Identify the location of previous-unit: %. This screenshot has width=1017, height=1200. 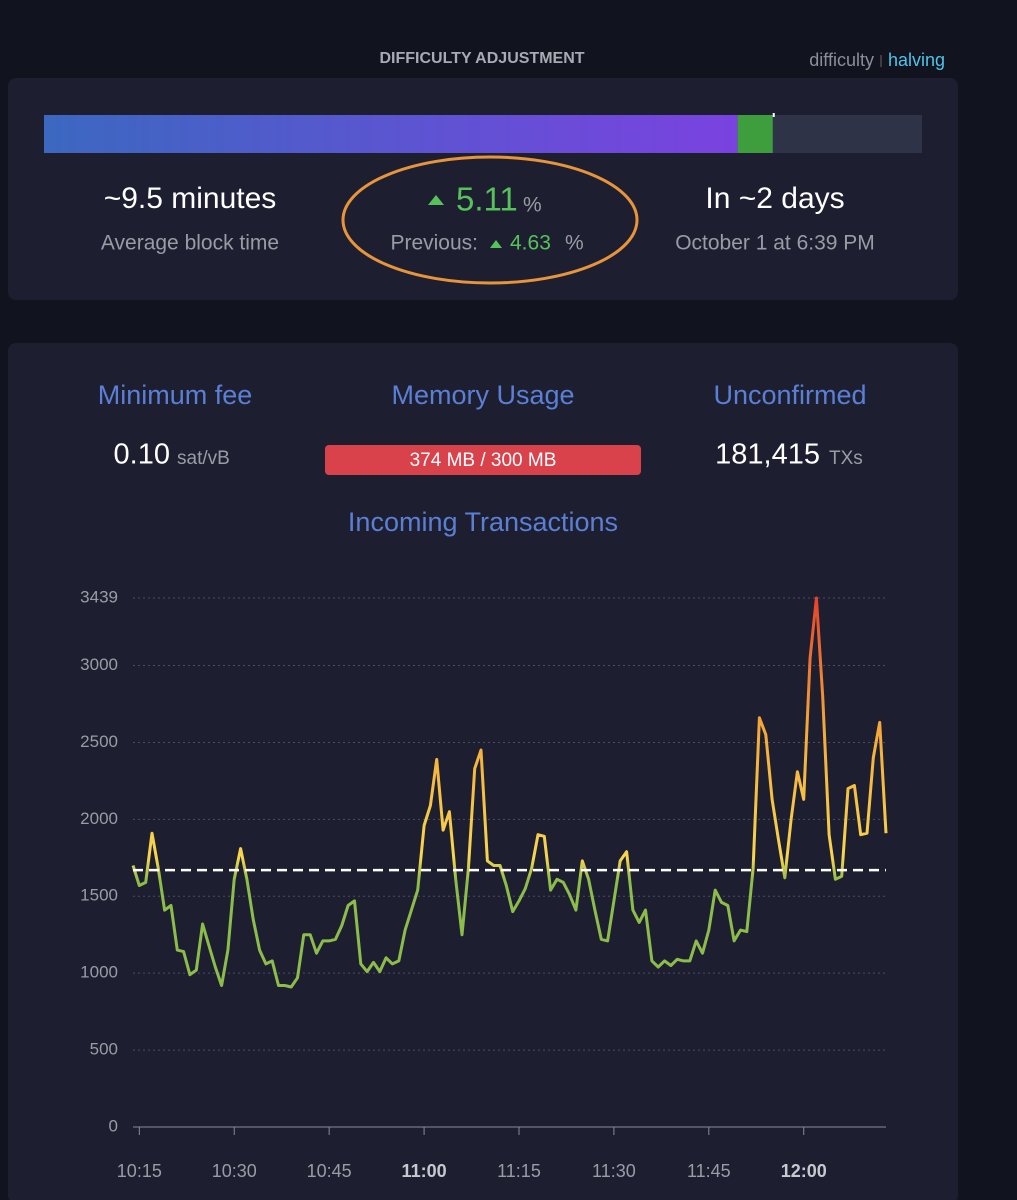
(574, 243).